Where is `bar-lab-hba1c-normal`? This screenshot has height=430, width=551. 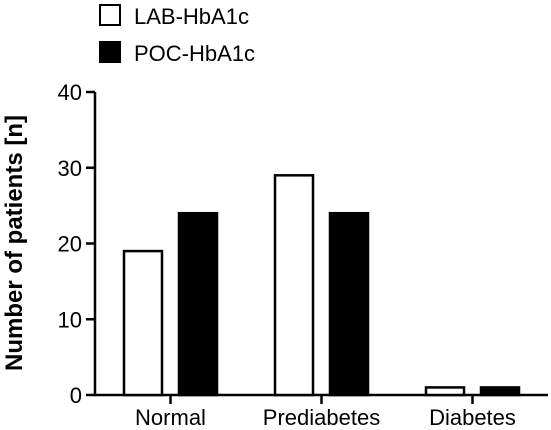 bar-lab-hba1c-normal is located at coordinates (143, 323).